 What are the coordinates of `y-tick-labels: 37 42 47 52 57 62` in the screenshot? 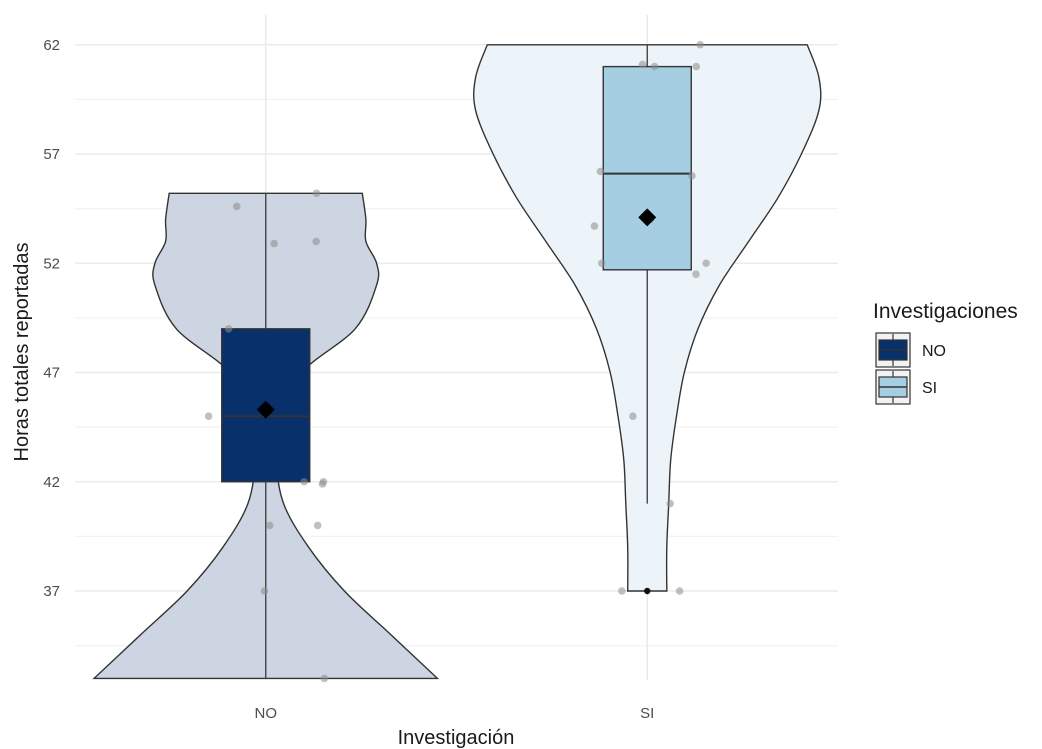 It's located at (51, 318).